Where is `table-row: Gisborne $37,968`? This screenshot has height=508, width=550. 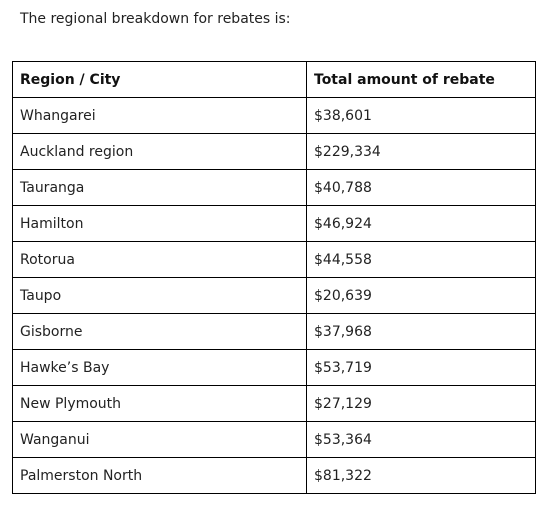 table-row: Gisborne $37,968 is located at coordinates (274, 331).